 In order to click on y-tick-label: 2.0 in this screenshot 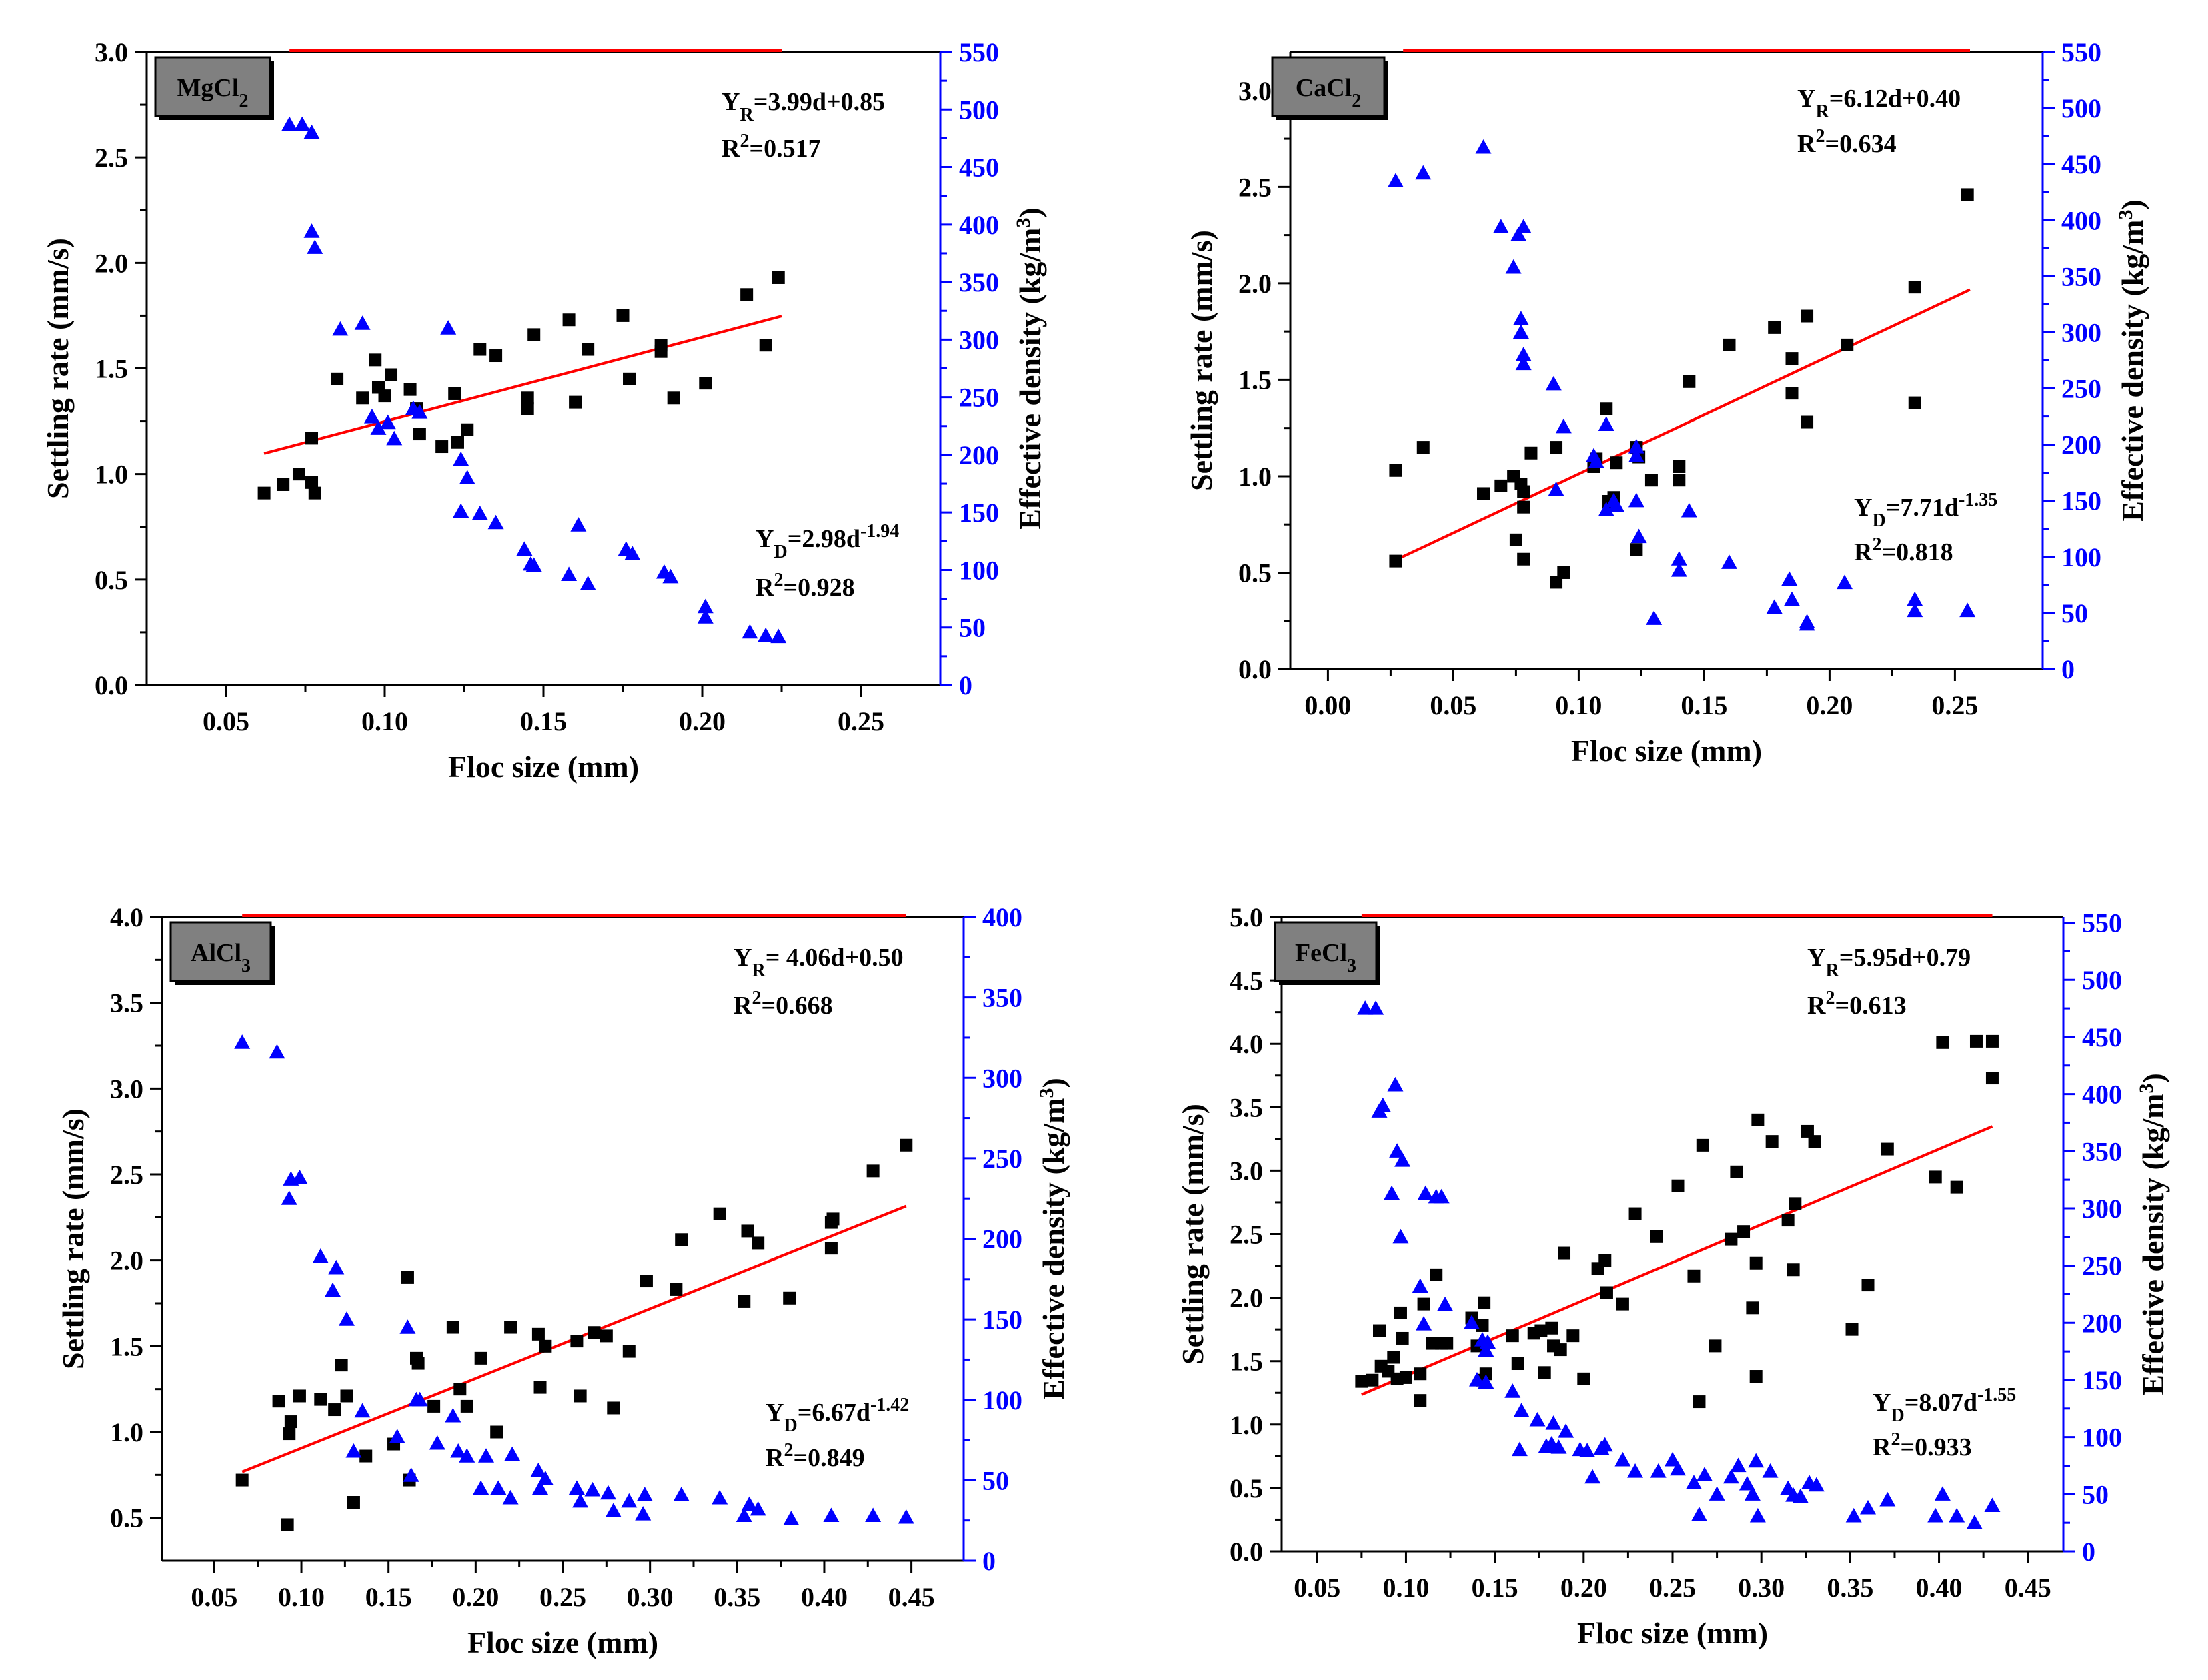, I will do `click(1246, 1298)`.